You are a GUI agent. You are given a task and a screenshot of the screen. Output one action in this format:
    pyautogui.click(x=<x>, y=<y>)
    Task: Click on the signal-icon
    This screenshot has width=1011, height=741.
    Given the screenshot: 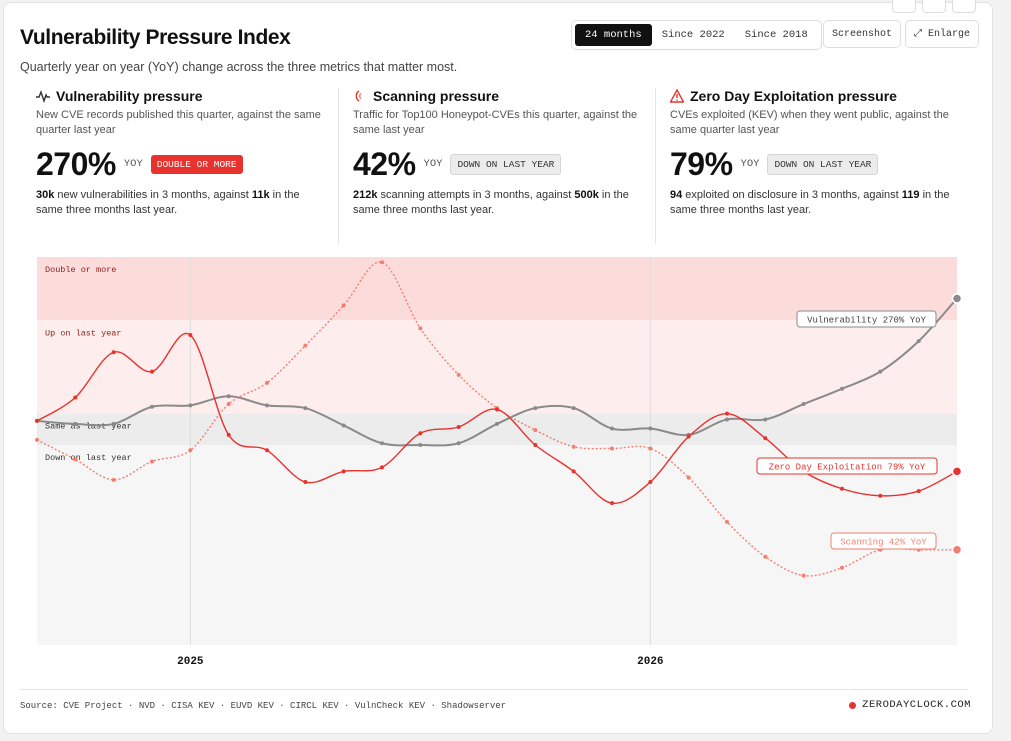 What is the action you would take?
    pyautogui.click(x=358, y=96)
    